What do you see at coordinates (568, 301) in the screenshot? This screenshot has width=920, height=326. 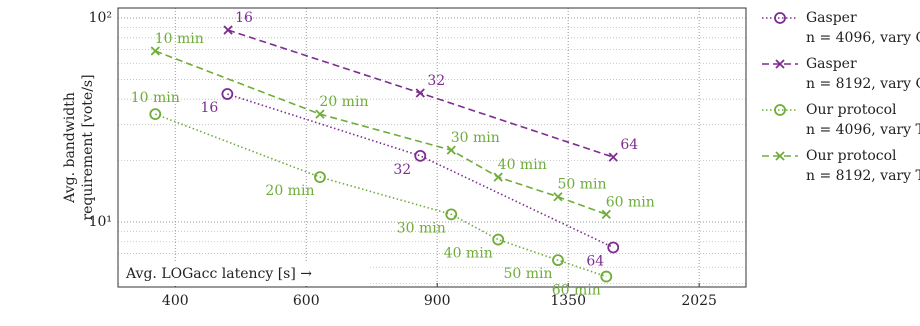 I see `x-tick-label: 1350` at bounding box center [568, 301].